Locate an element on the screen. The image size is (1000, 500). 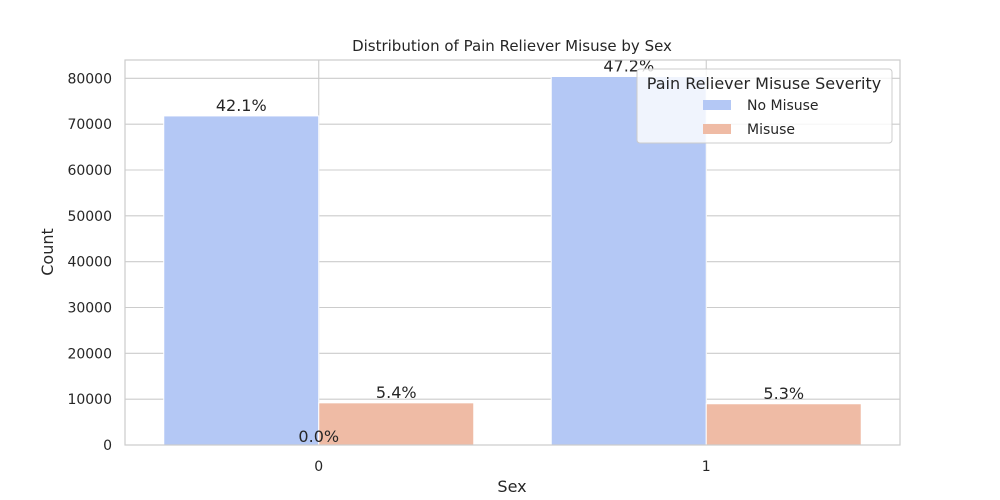
legend-frame is located at coordinates (764, 106).